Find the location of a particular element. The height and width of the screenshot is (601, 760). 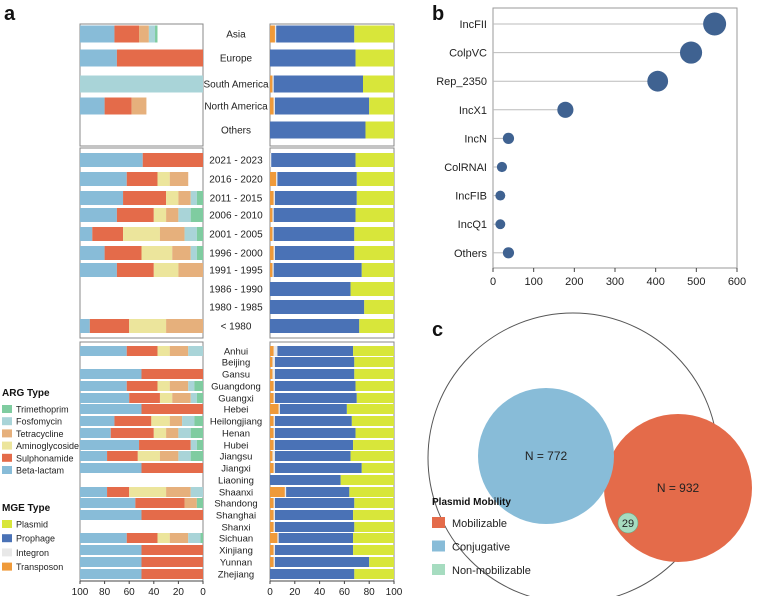

non-mobilizable-circle is located at coordinates (628, 523).